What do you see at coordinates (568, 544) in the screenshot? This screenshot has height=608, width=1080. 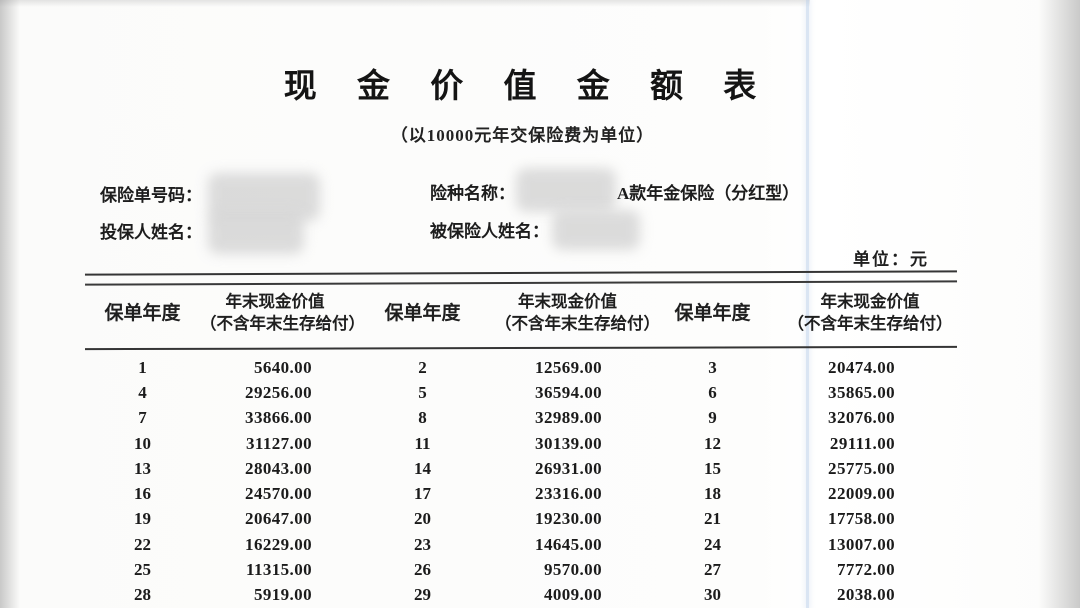 I see `cash-value-cell: 14645.00` at bounding box center [568, 544].